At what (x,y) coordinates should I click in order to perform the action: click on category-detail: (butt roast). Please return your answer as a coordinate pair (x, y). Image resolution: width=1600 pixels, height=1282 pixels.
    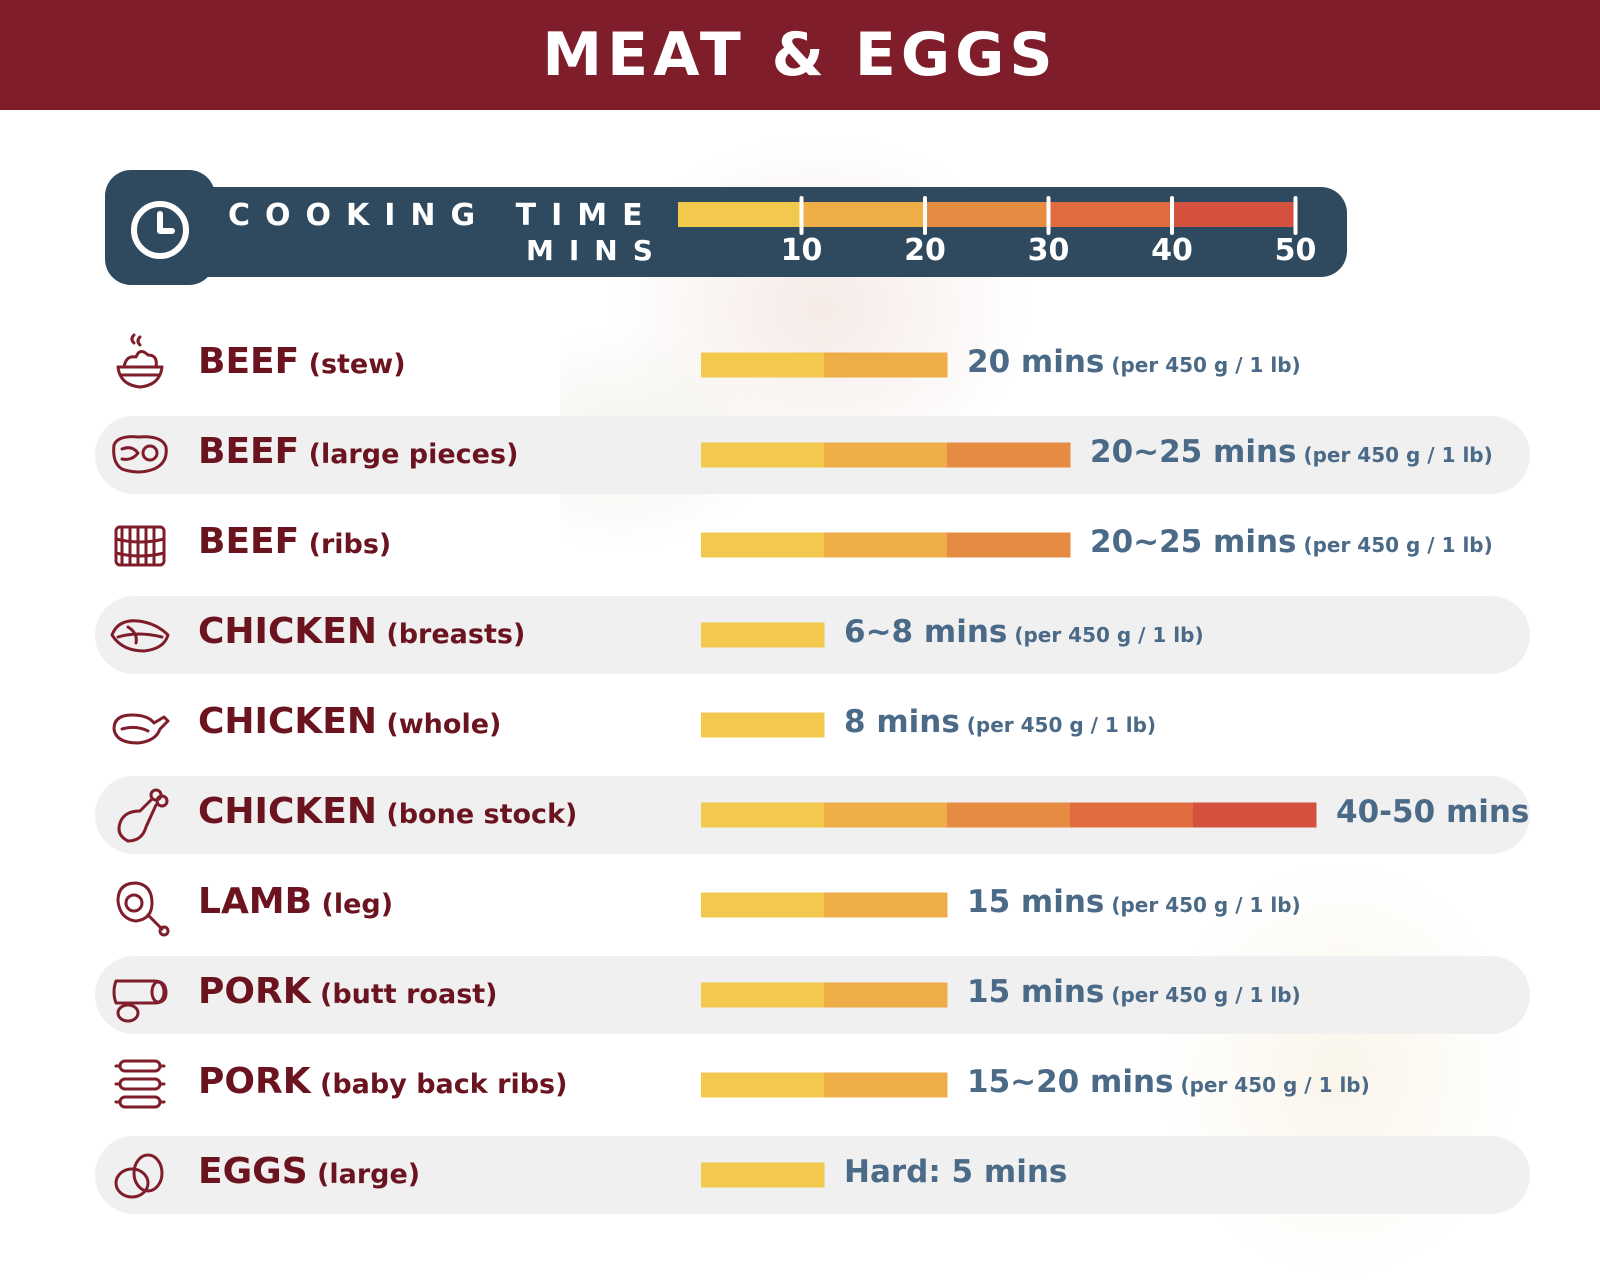
    Looking at the image, I should click on (404, 994).